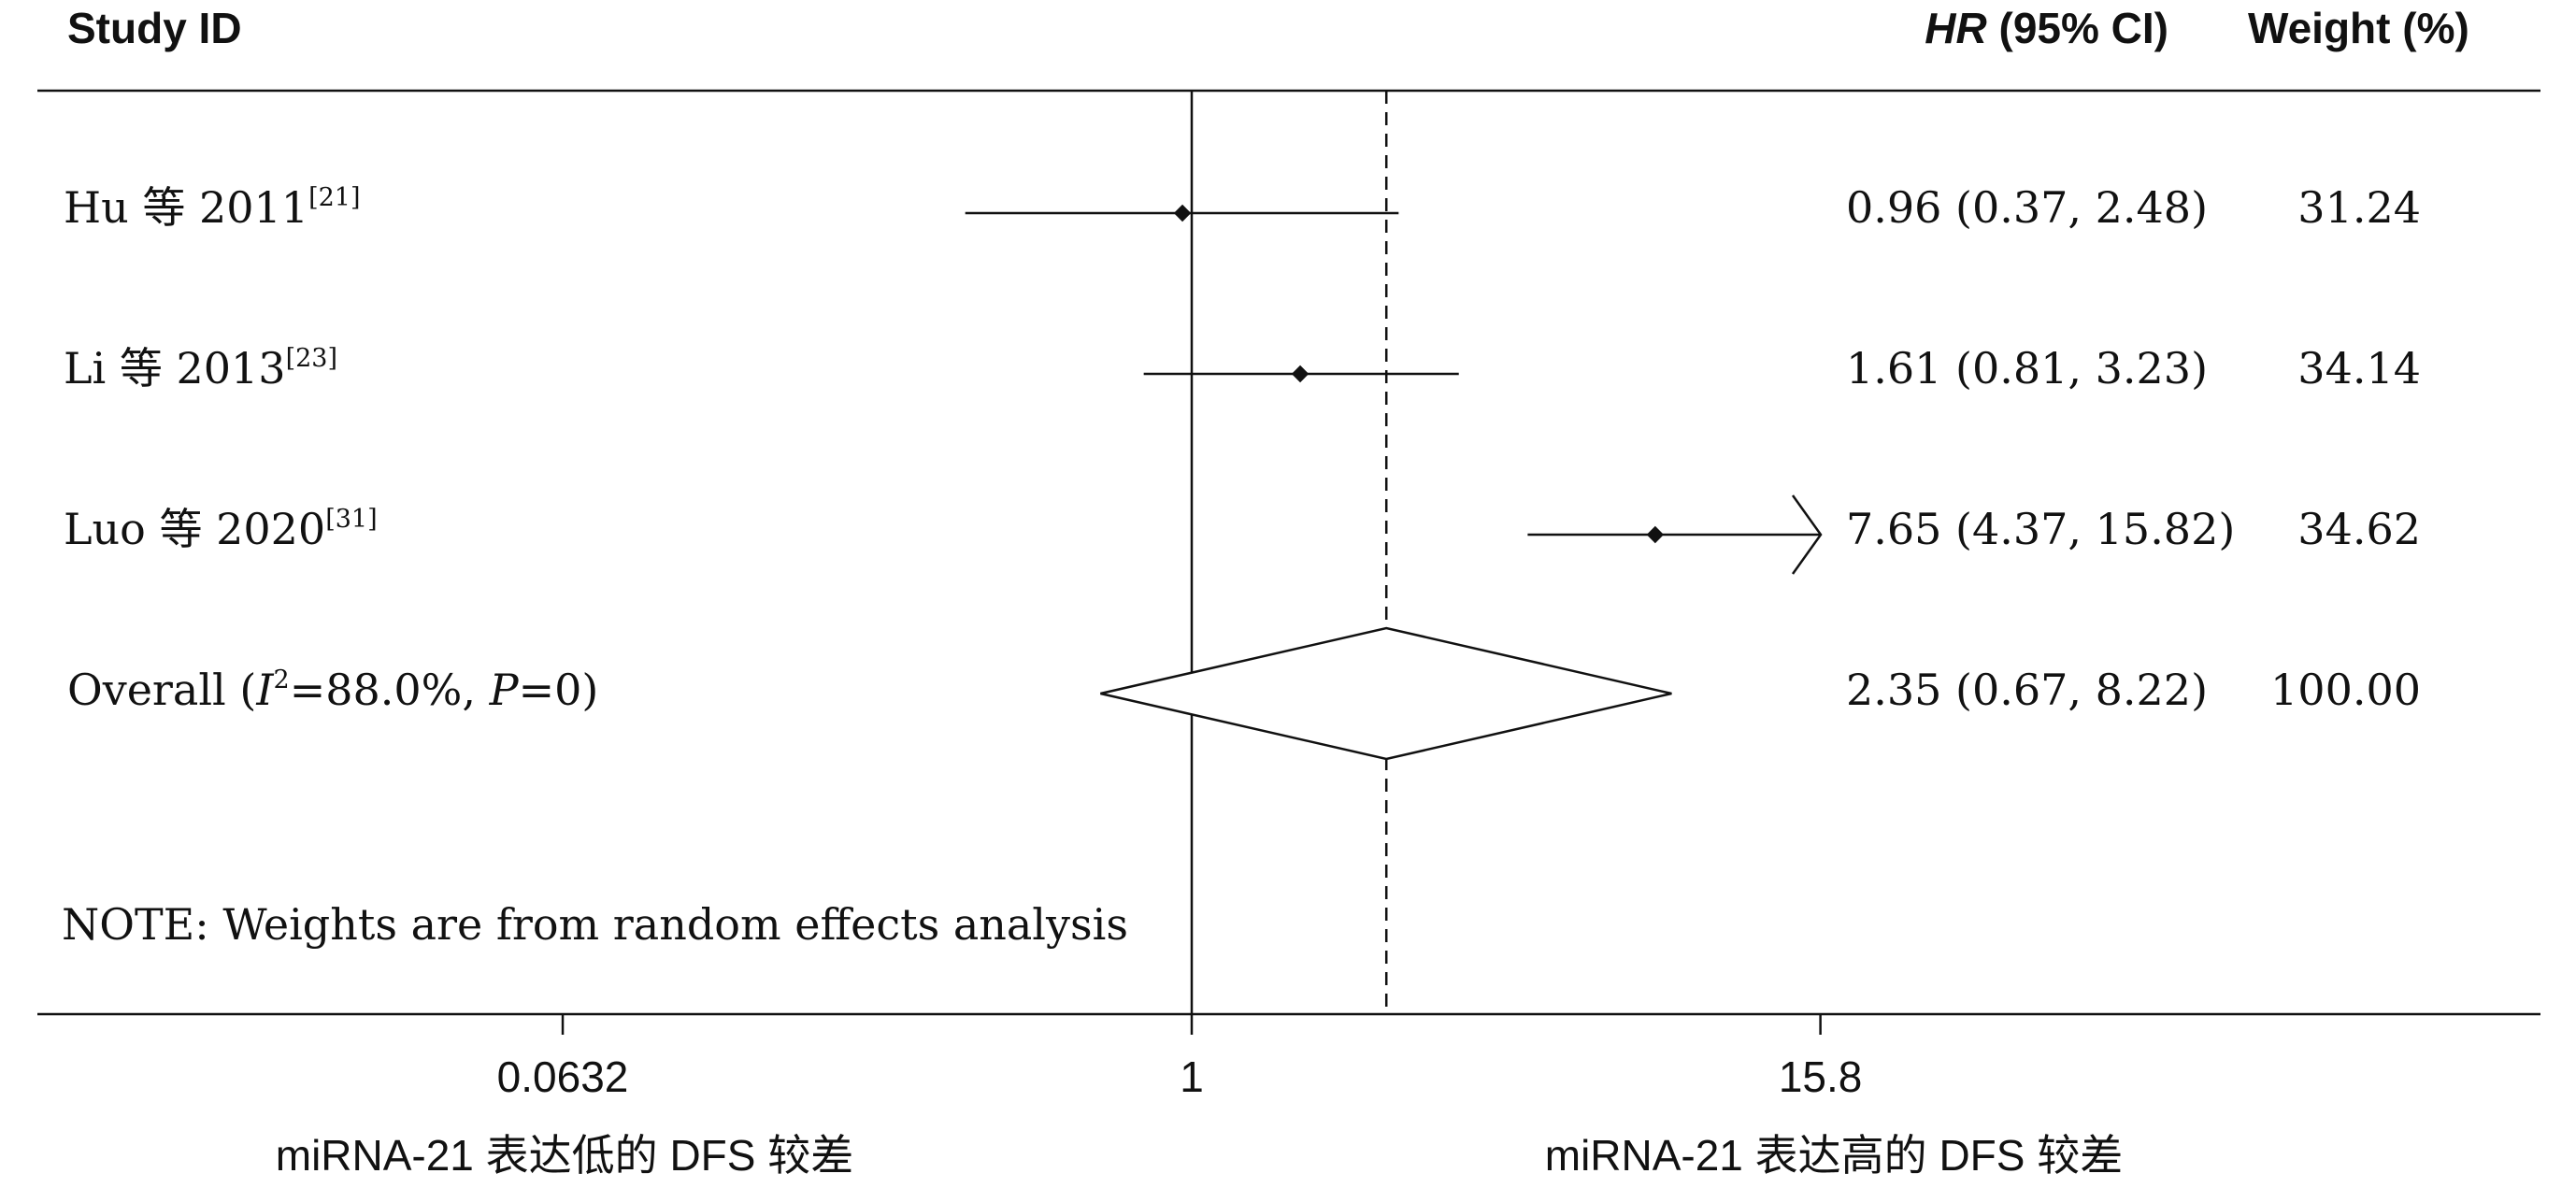 This screenshot has height=1188, width=2576. I want to click on study-weight: 31.24, so click(2359, 207).